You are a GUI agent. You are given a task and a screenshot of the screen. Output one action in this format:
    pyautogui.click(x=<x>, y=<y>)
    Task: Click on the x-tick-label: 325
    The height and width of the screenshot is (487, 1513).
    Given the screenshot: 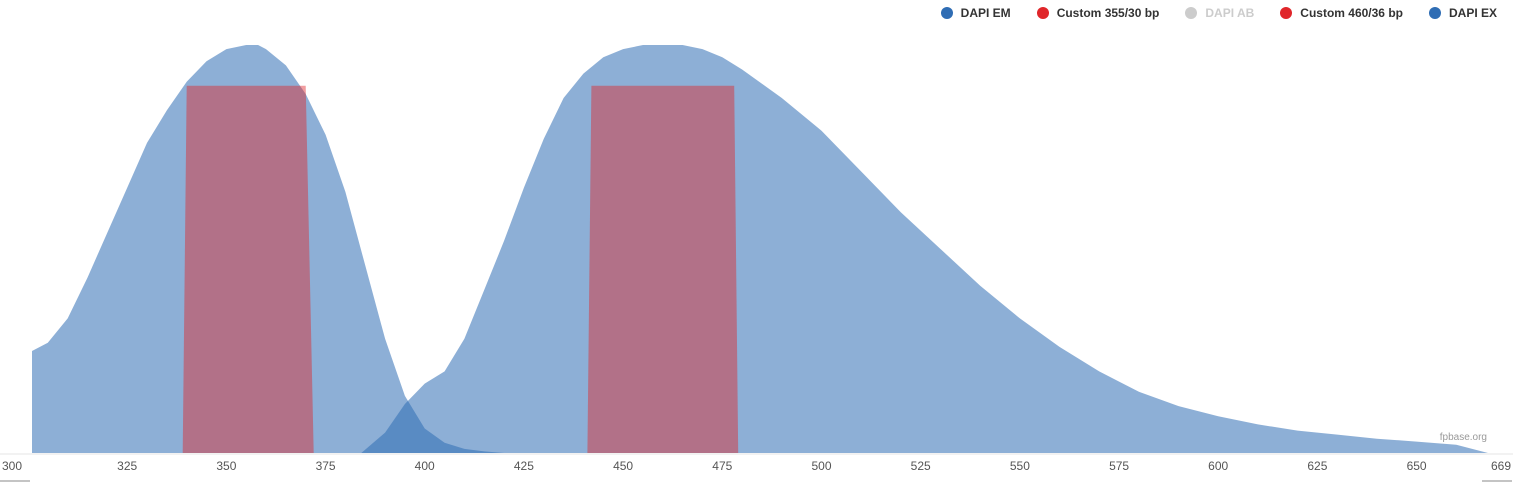 What is the action you would take?
    pyautogui.click(x=127, y=466)
    